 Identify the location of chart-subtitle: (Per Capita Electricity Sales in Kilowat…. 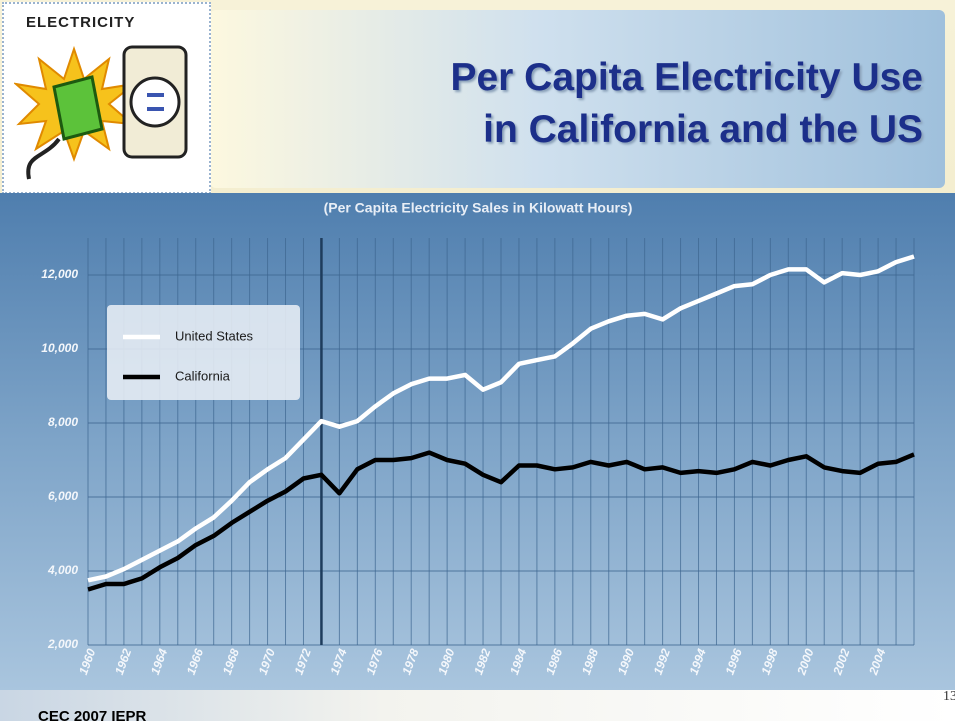
(478, 208).